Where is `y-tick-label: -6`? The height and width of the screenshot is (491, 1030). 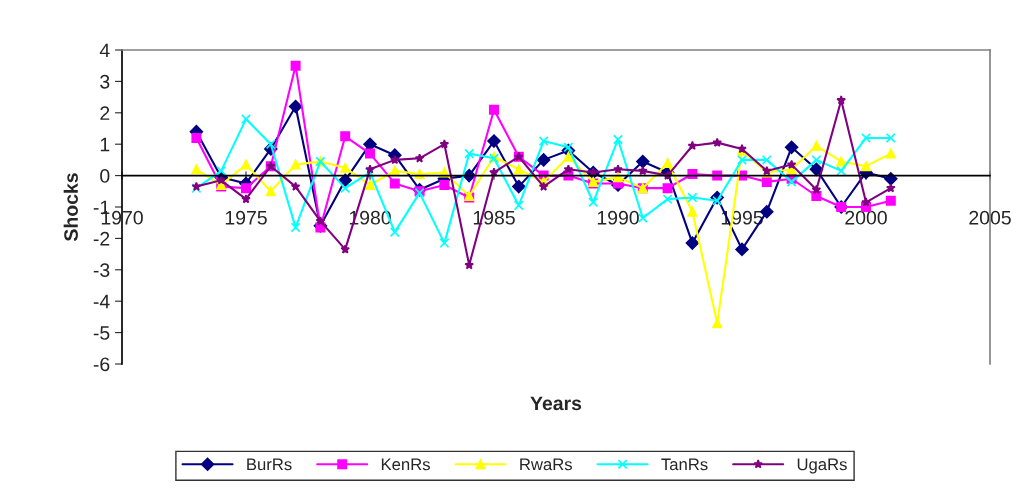 y-tick-label: -6 is located at coordinates (101, 364).